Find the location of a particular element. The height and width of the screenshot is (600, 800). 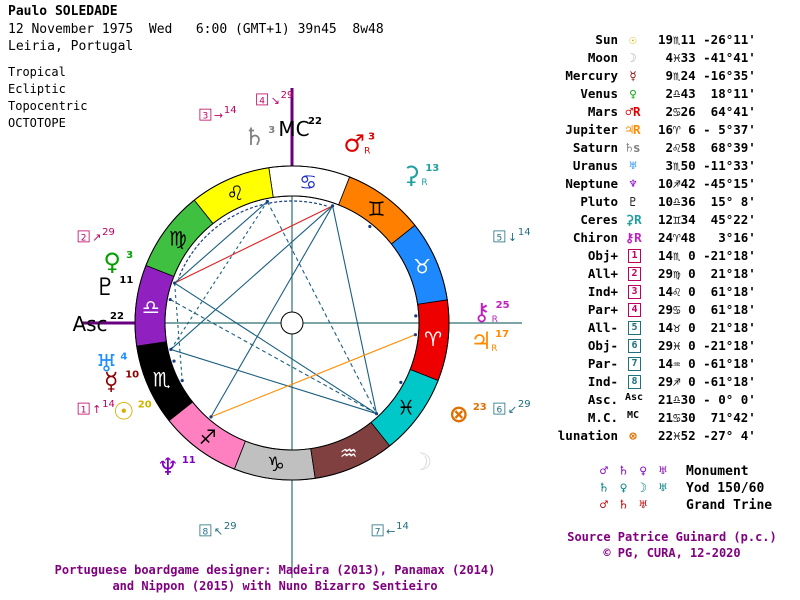

body-glyph-icon: MC is located at coordinates (633, 415).